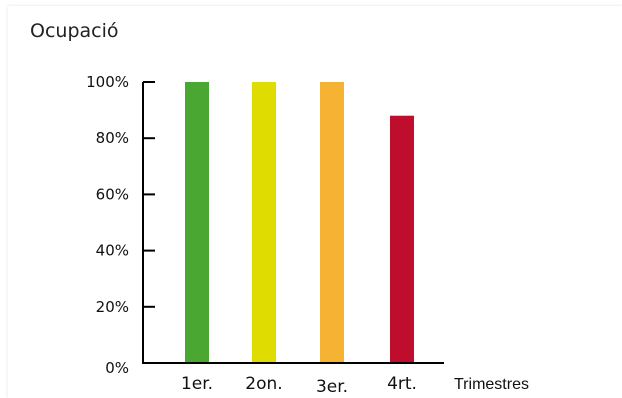  I want to click on y-tick-label: 20%, so click(112, 307).